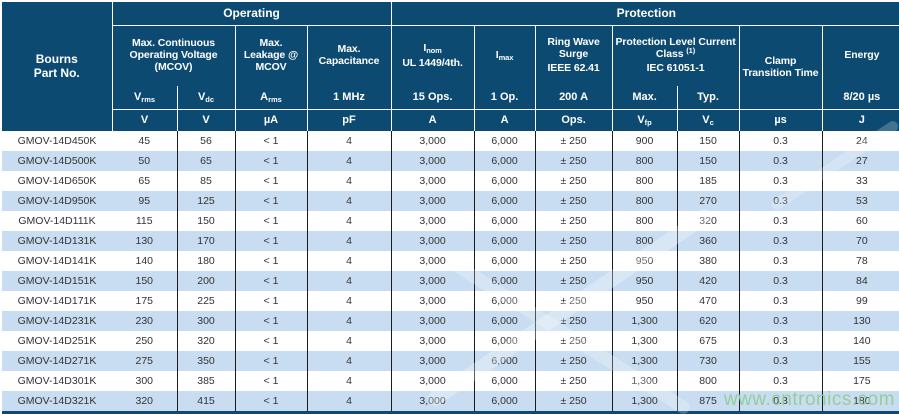 Image resolution: width=899 pixels, height=414 pixels. What do you see at coordinates (708, 402) in the screenshot?
I see `cell-vc-typ: 875` at bounding box center [708, 402].